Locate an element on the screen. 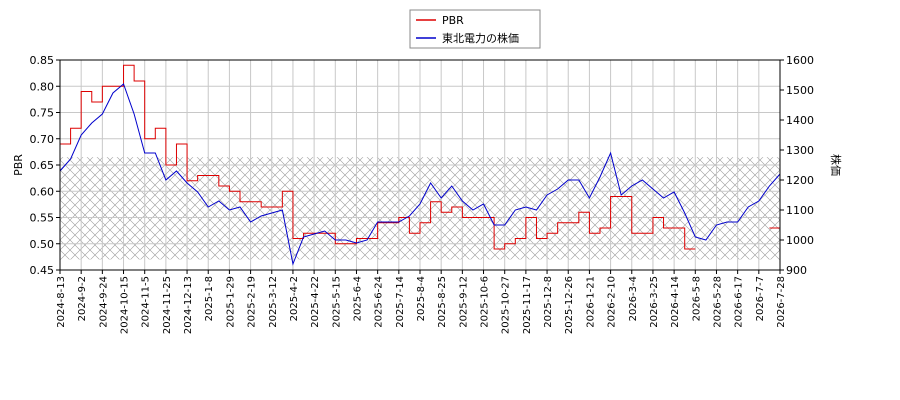  y2-tick-label: 1000 is located at coordinates (800, 240).